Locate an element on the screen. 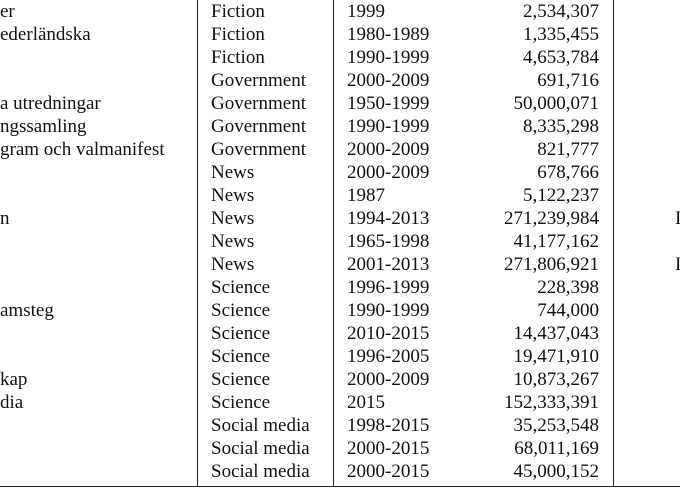 This screenshot has height=500, width=680. table-row: News 1965-1998 41,177,162 is located at coordinates (340, 241).